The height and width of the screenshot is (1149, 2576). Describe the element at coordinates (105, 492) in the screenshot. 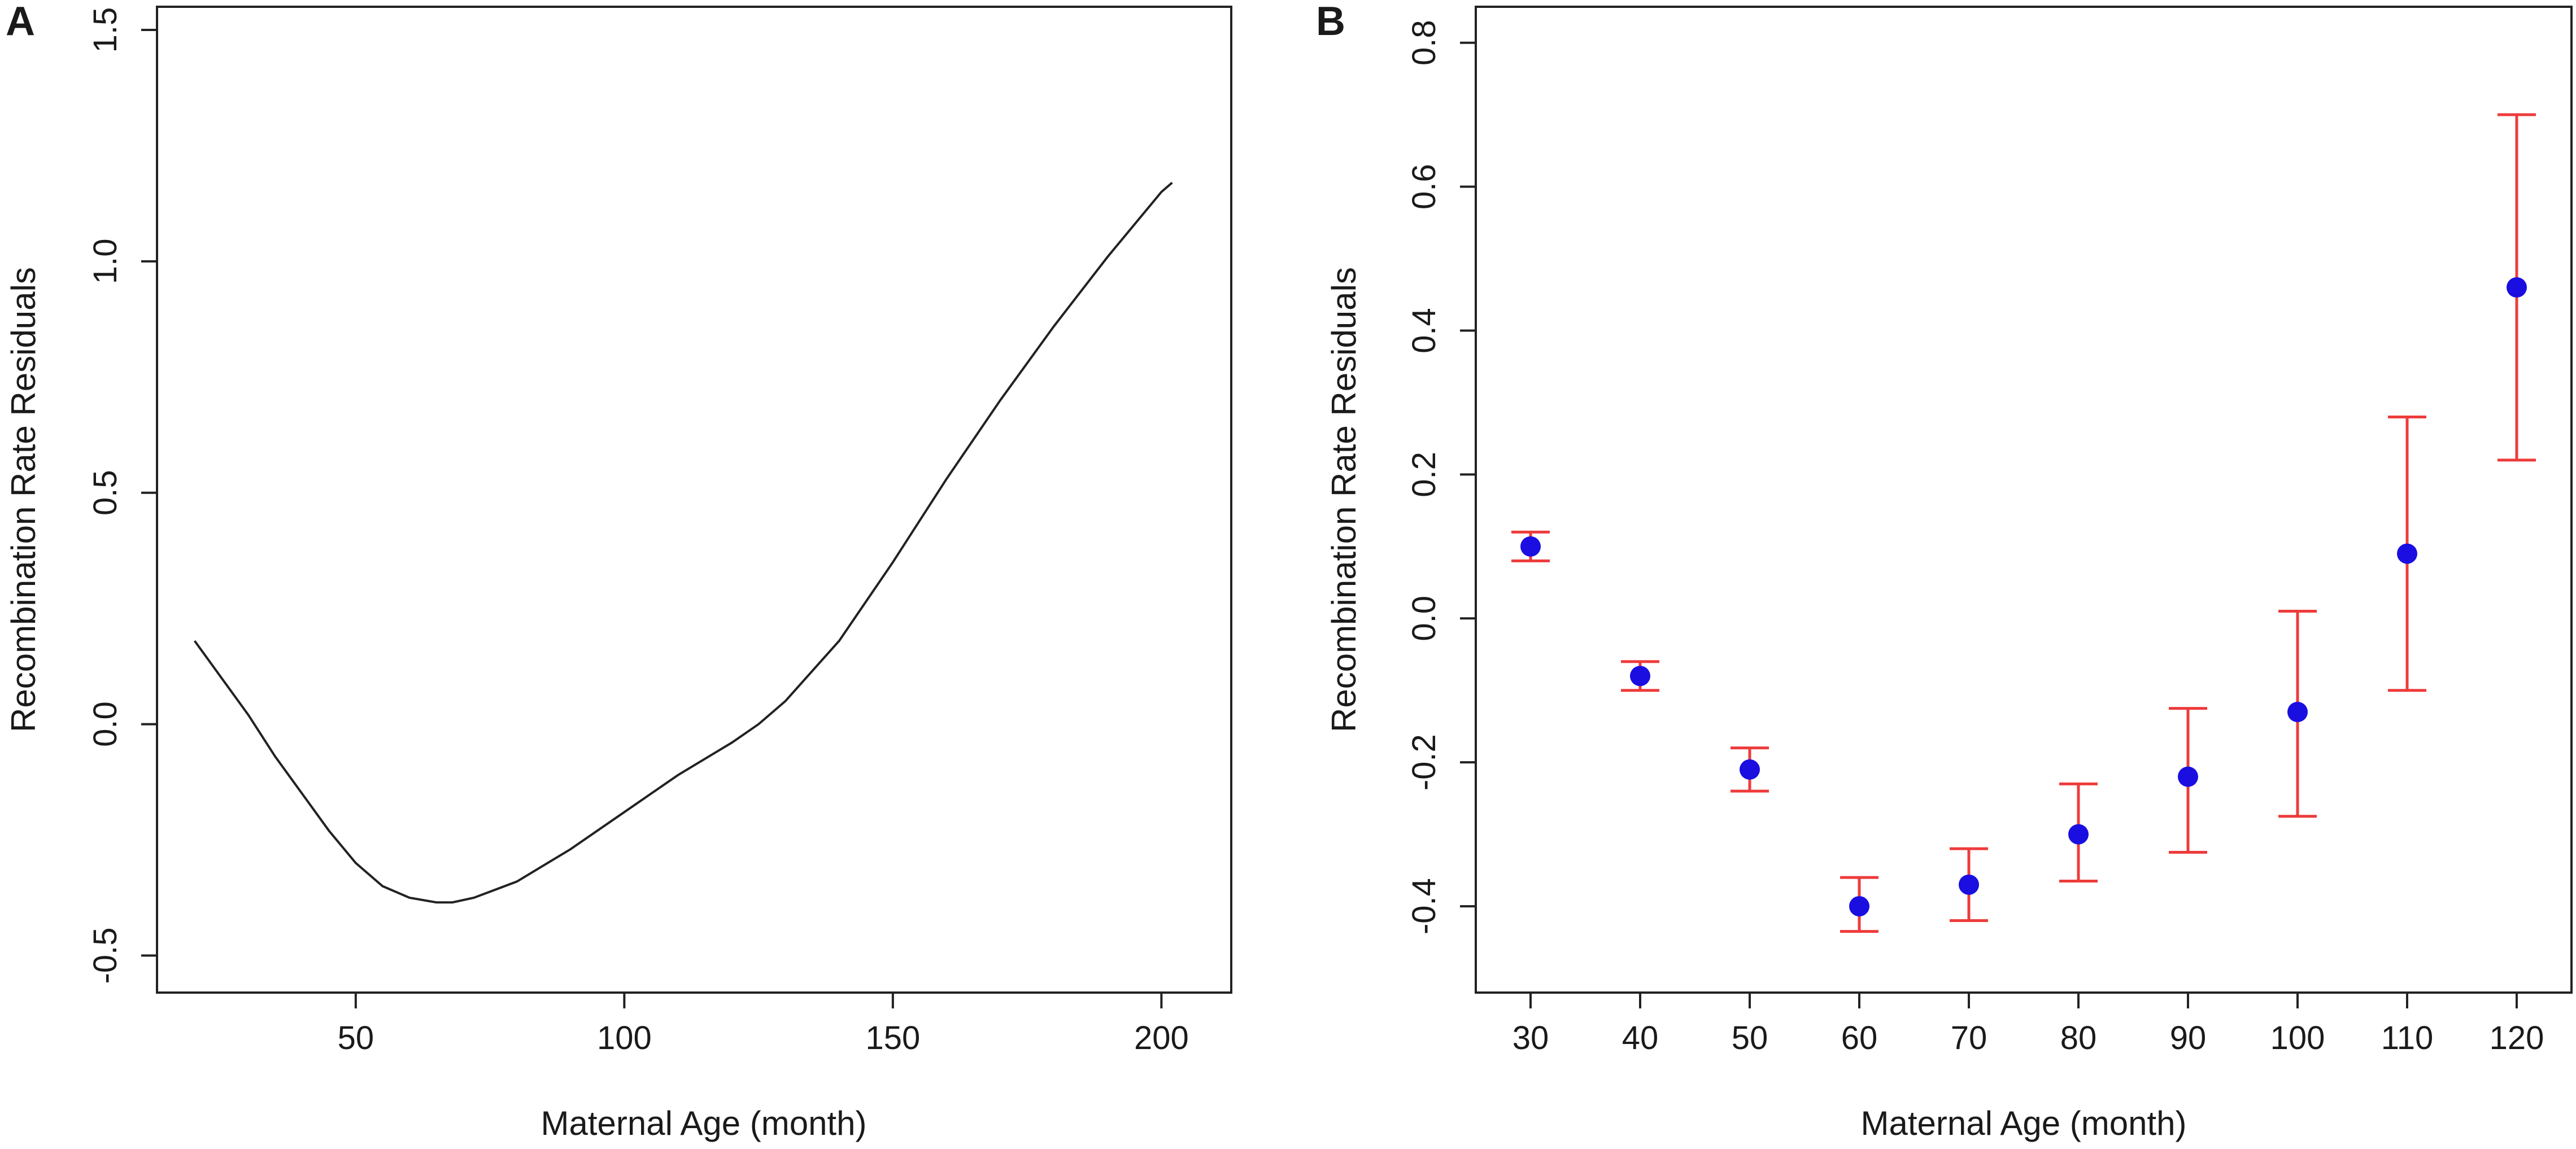

I see `panel-a-y-tick-label: 0.5` at that location.